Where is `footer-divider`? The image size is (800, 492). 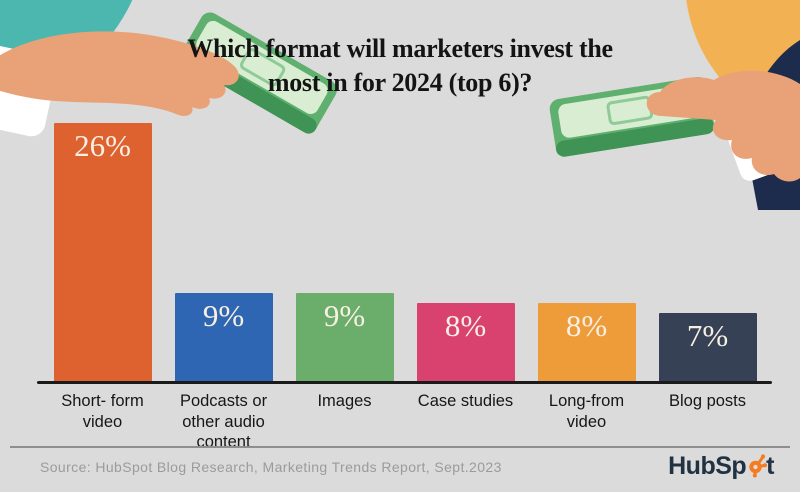
footer-divider is located at coordinates (400, 447).